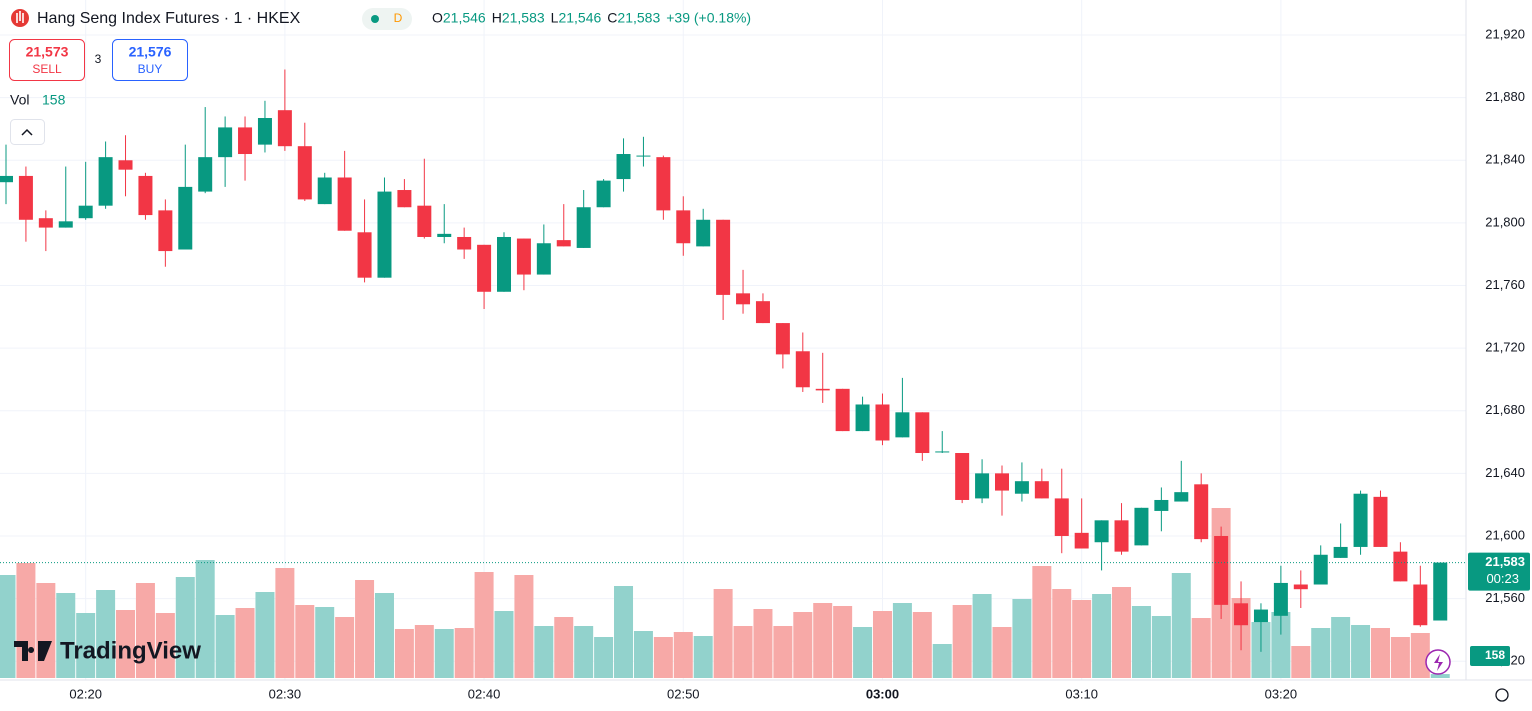  I want to click on last-price-tag, so click(1499, 571).